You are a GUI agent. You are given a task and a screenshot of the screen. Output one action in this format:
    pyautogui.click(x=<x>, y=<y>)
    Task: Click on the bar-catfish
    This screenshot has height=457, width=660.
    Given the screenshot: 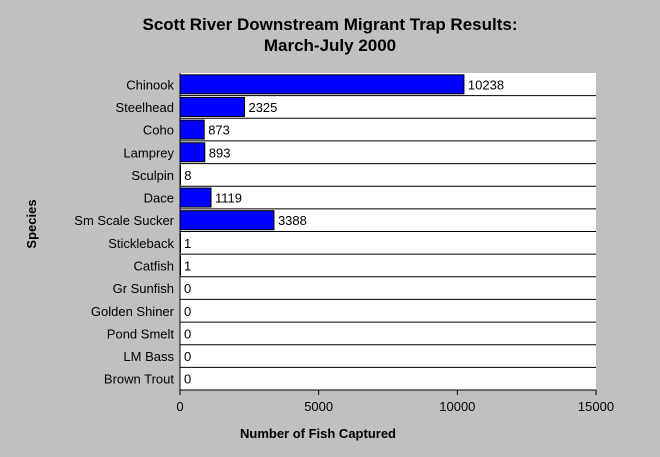 What is the action you would take?
    pyautogui.click(x=180, y=265)
    